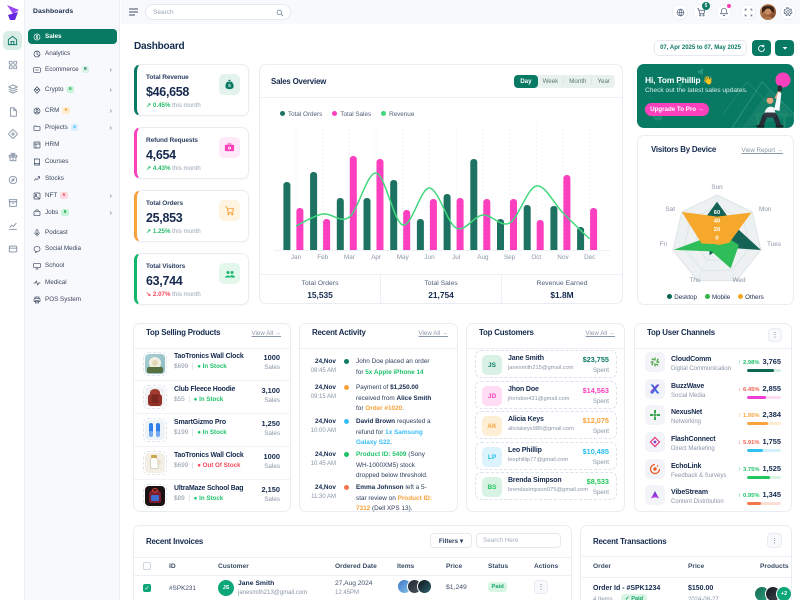 The width and height of the screenshot is (800, 600). I want to click on svg-text: Sat, so click(670, 209).